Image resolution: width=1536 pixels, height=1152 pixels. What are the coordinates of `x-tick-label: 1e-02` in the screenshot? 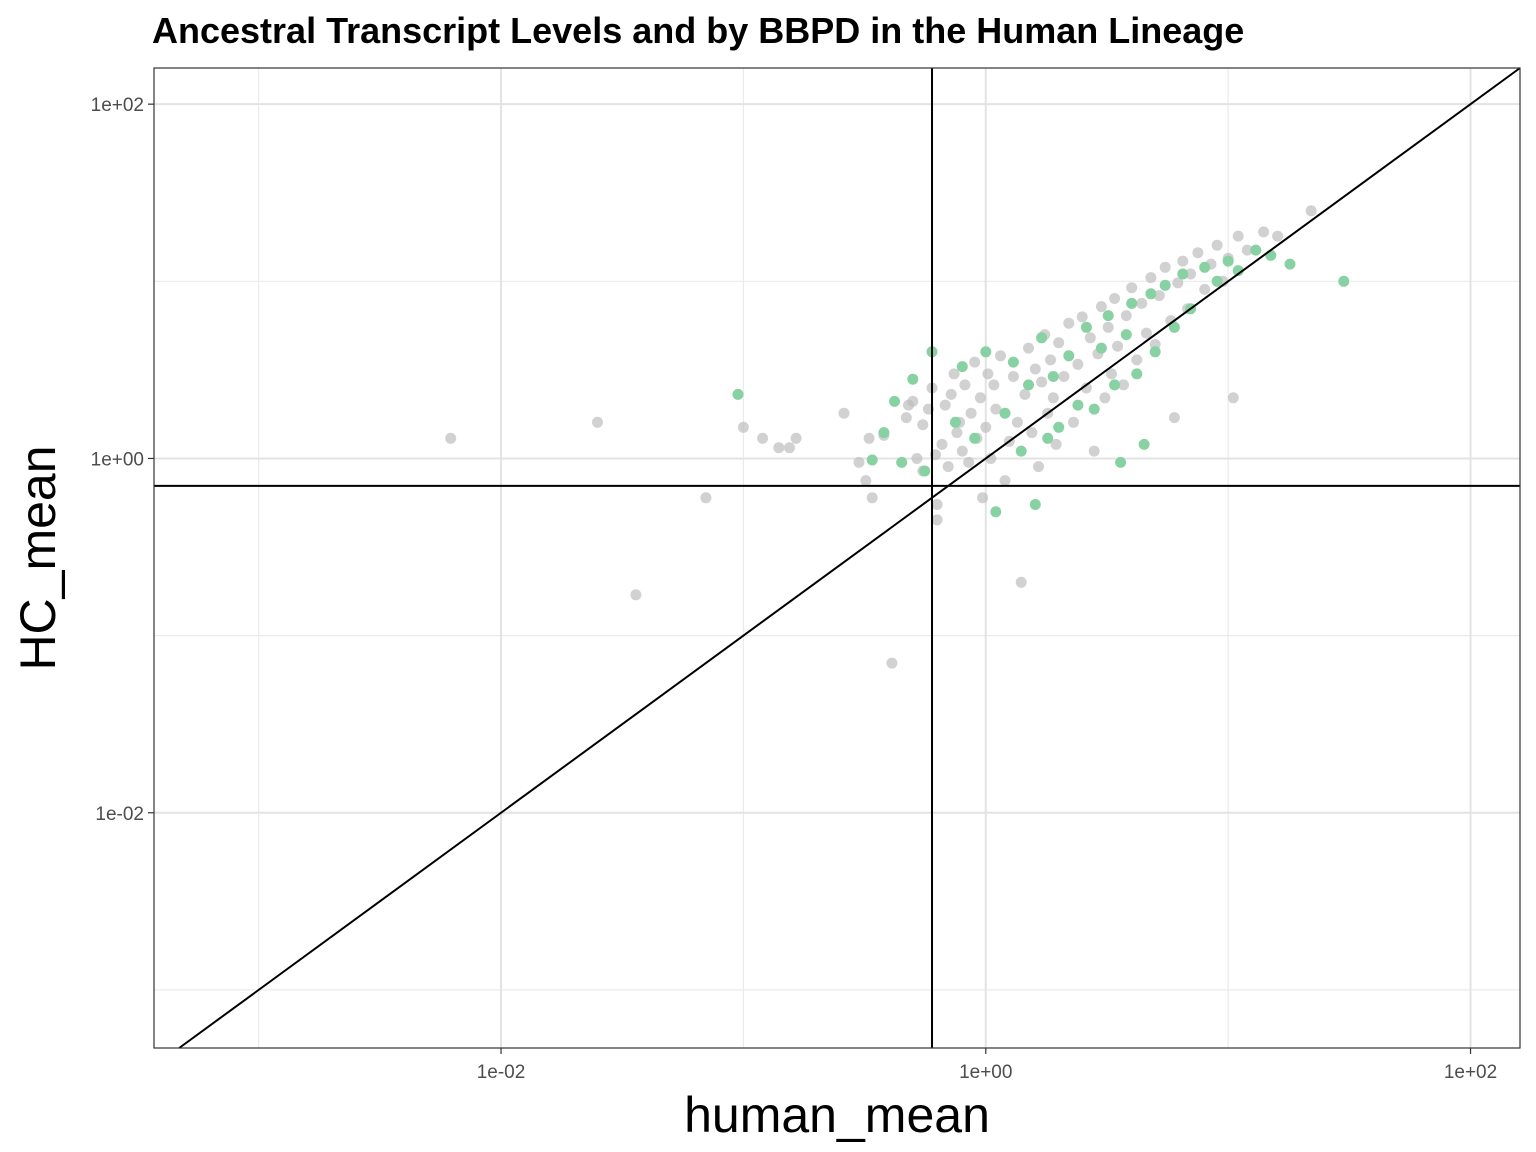 It's located at (501, 1072).